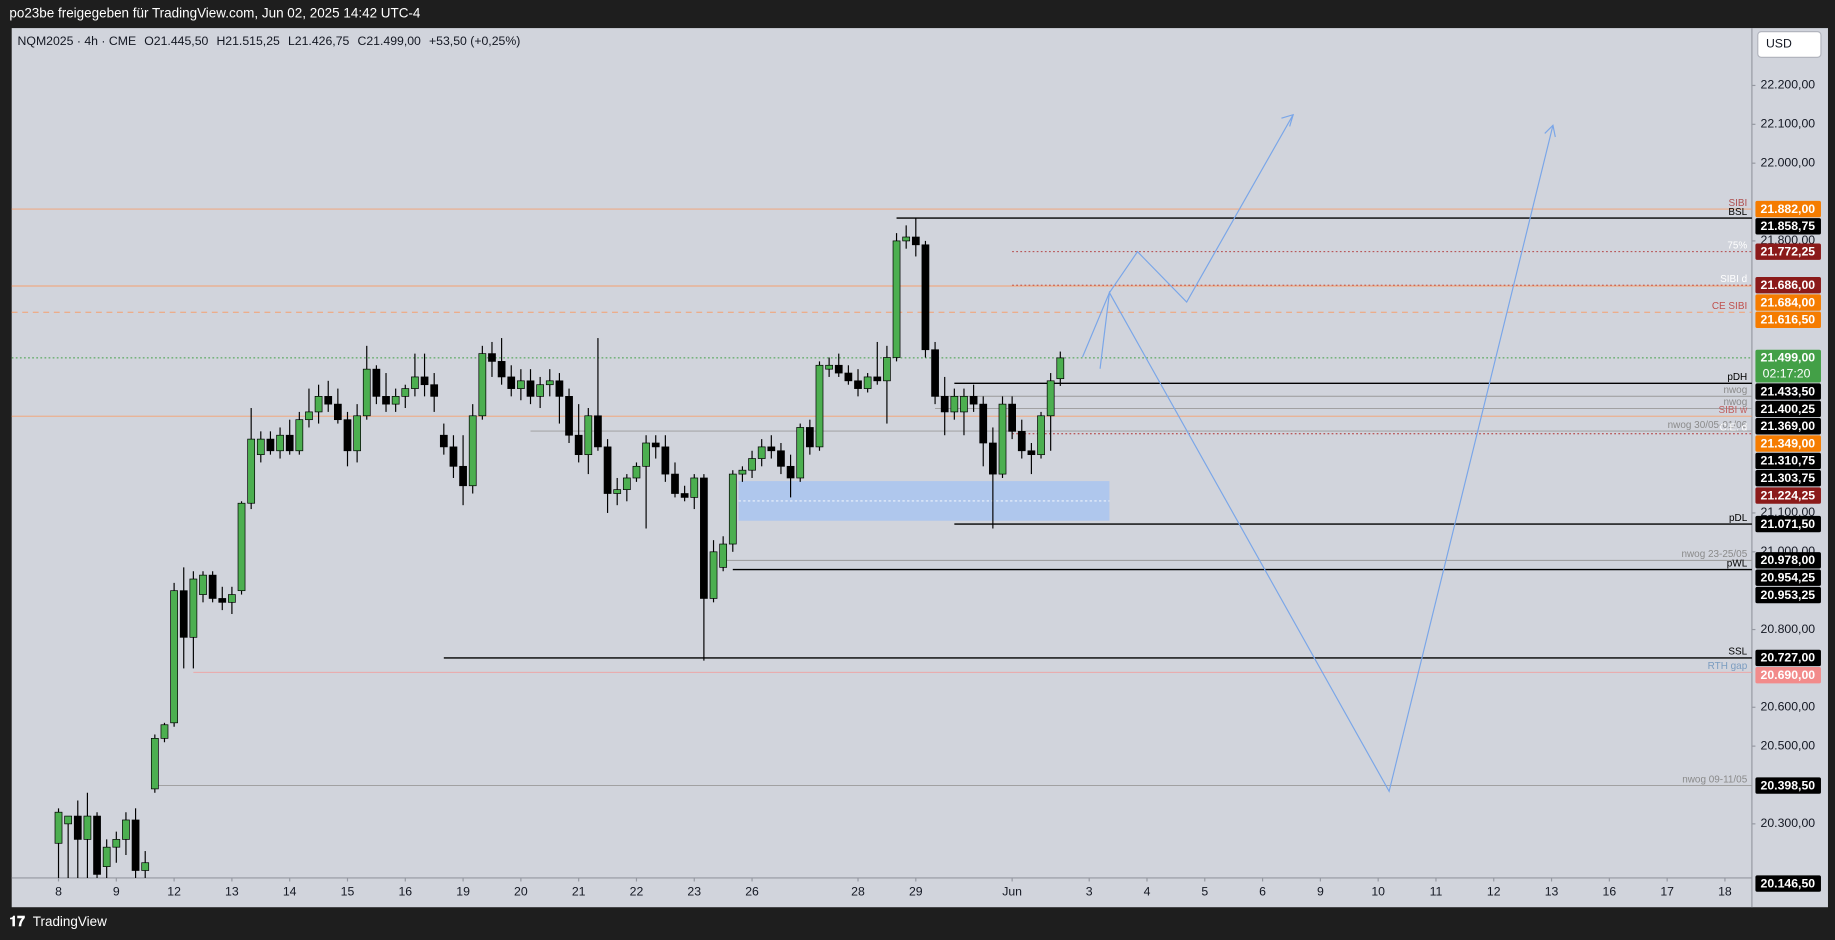  Describe the element at coordinates (116, 891) in the screenshot. I see `x-tick-label: 9` at that location.